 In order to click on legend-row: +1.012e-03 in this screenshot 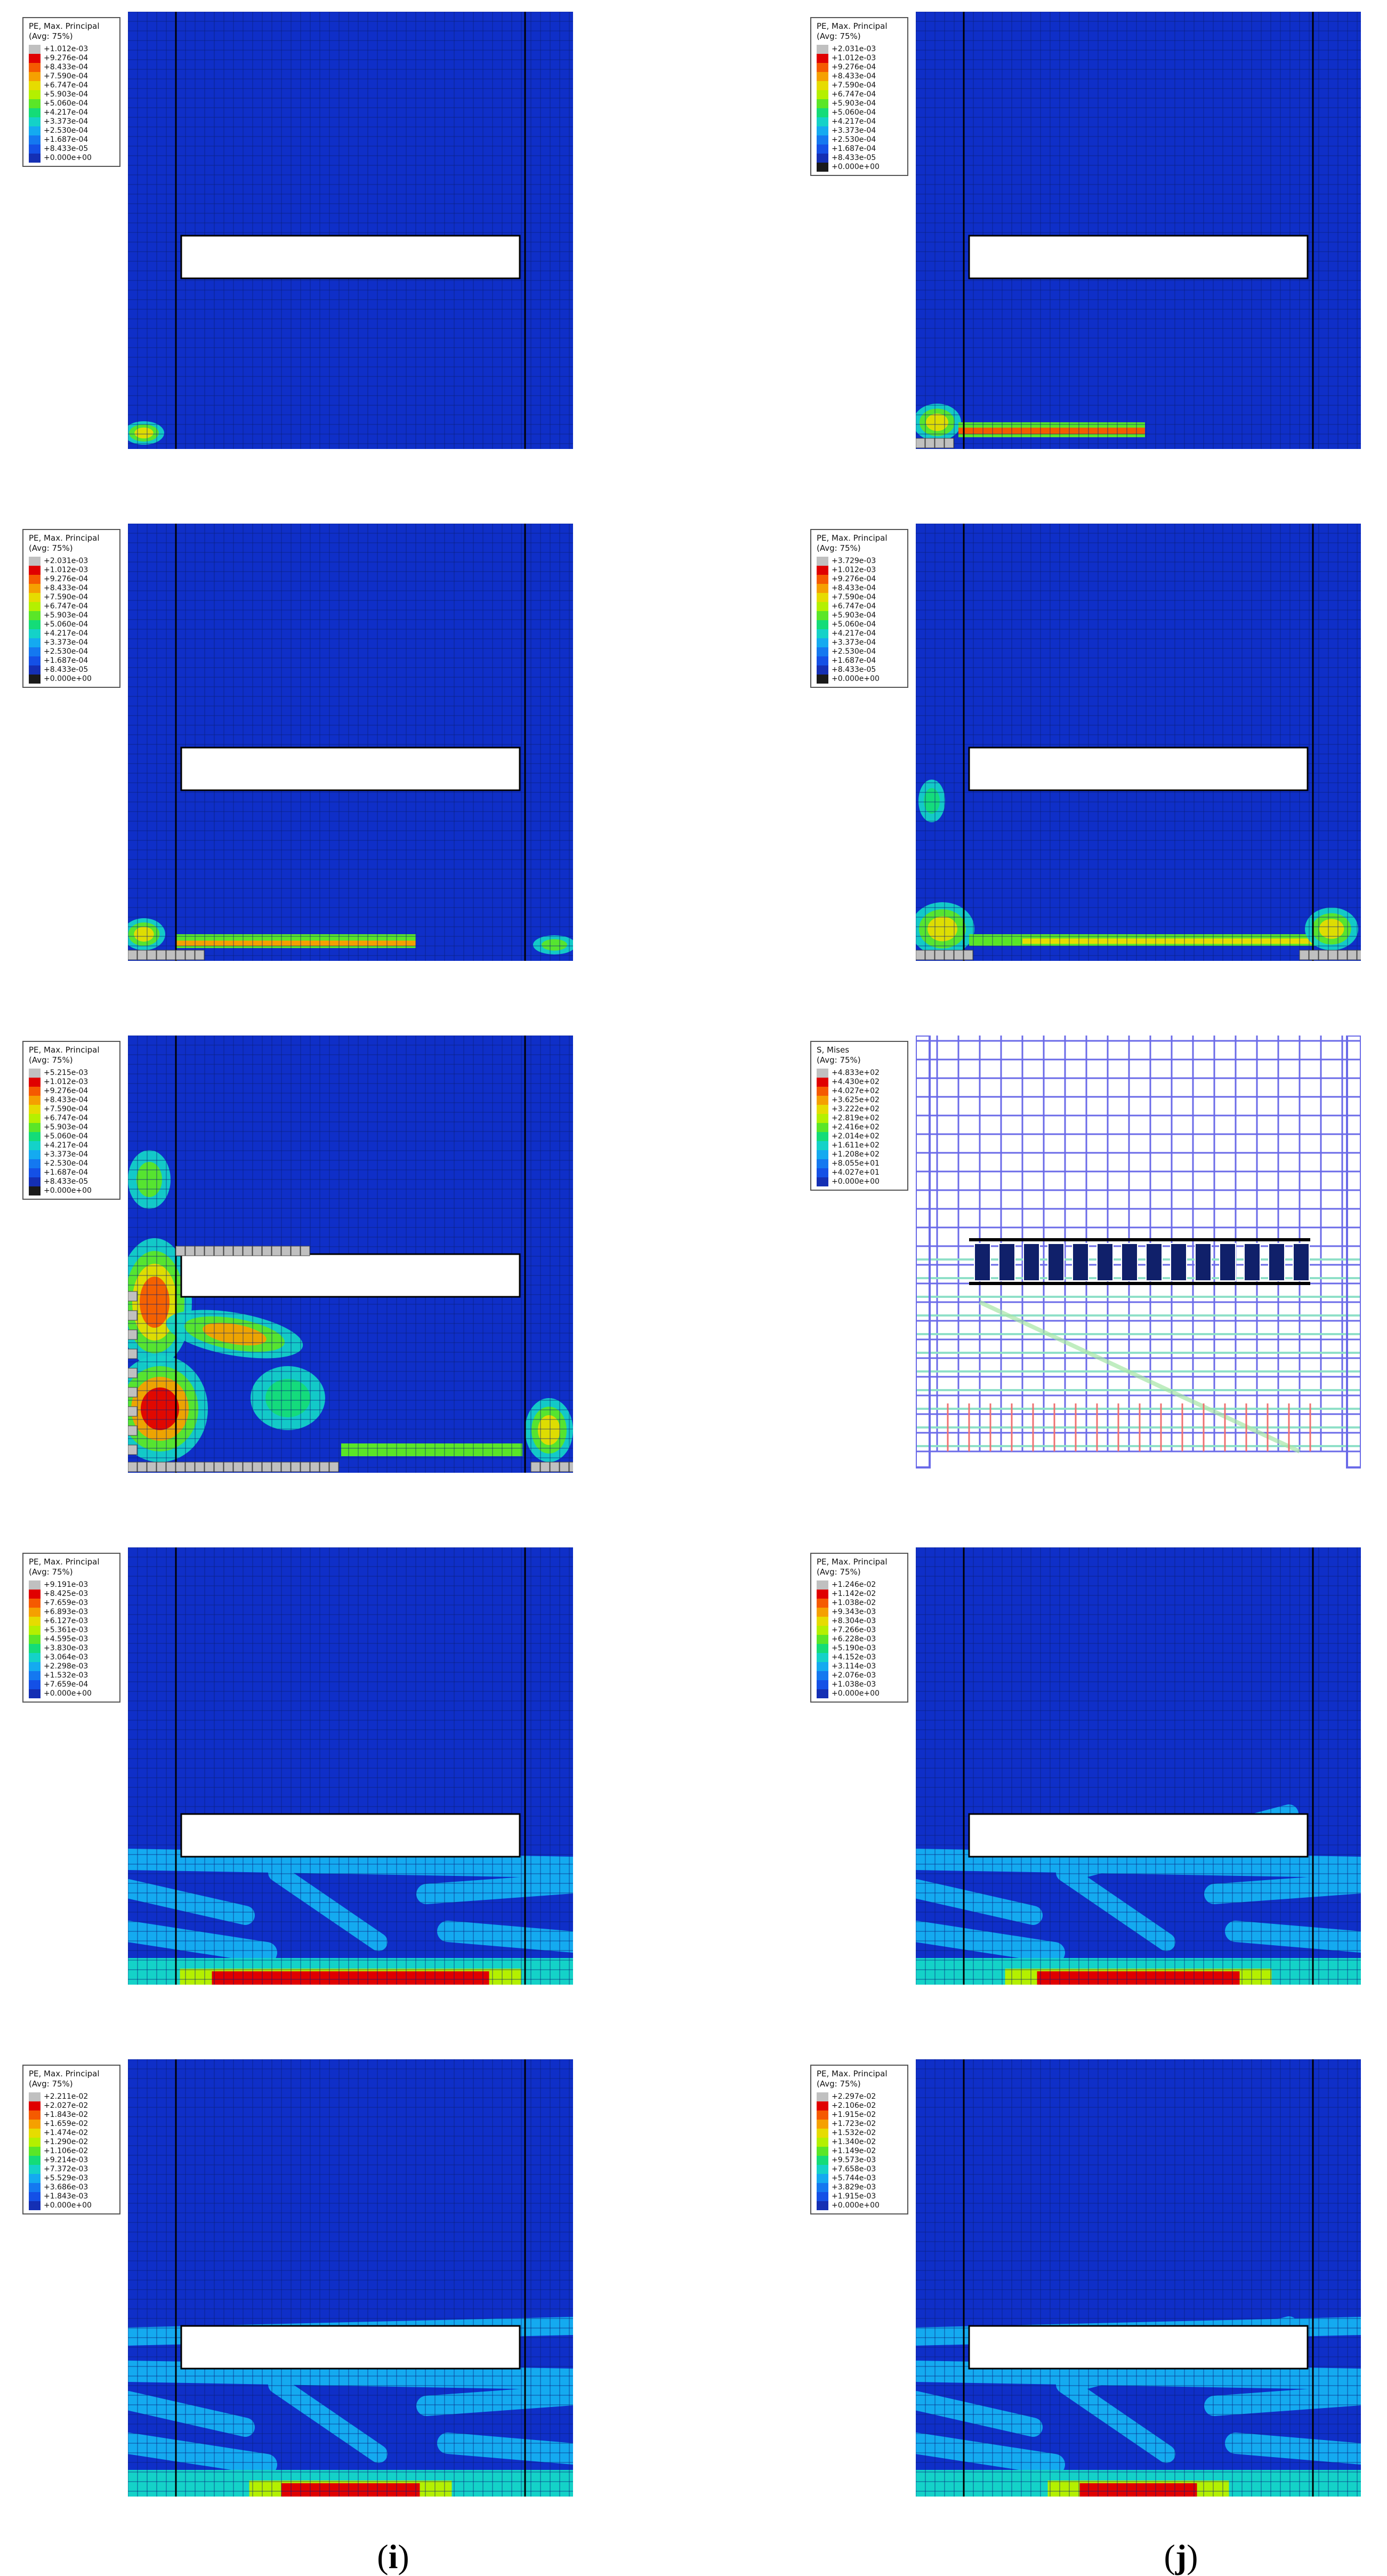, I will do `click(860, 571)`.